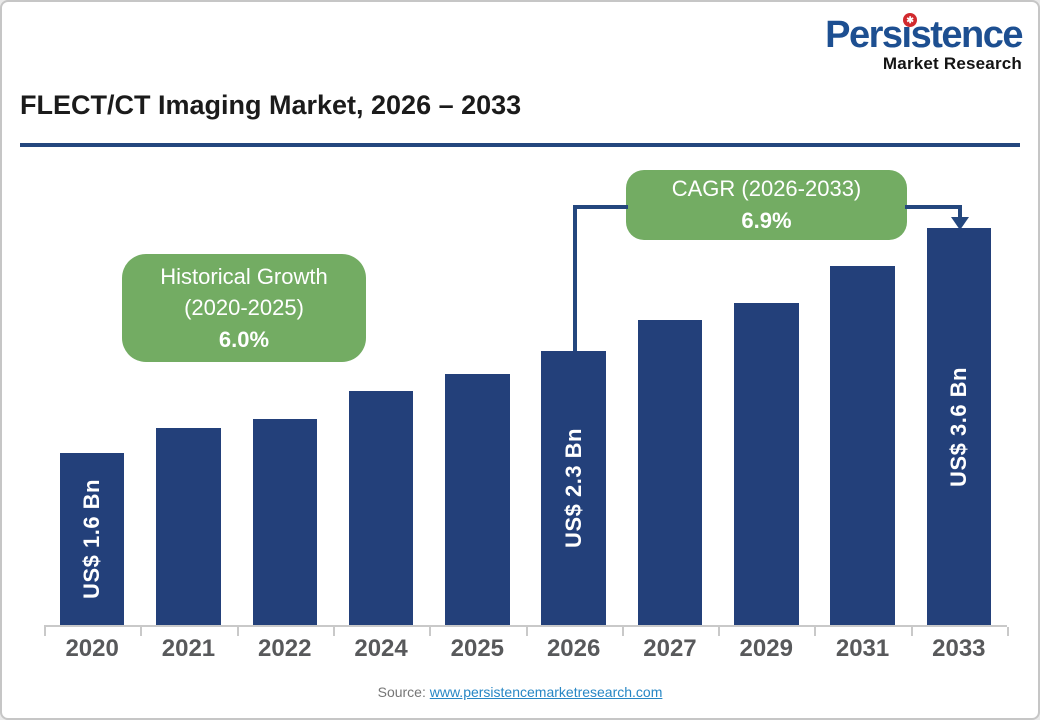 Image resolution: width=1040 pixels, height=720 pixels. What do you see at coordinates (477, 648) in the screenshot?
I see `x-axis-label-2025: 2025` at bounding box center [477, 648].